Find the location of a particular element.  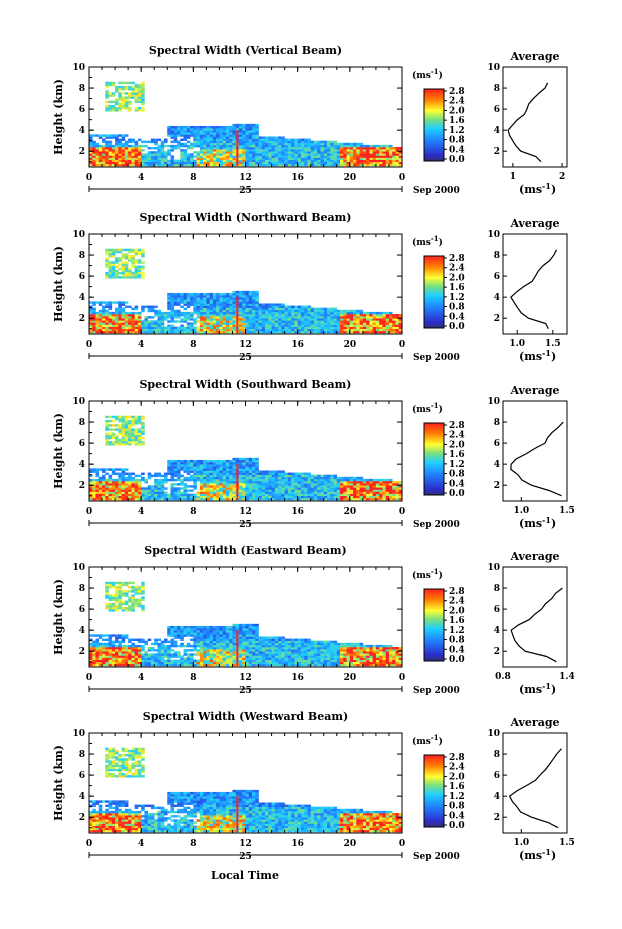

month-label: Sep 2000 is located at coordinates (436, 191).